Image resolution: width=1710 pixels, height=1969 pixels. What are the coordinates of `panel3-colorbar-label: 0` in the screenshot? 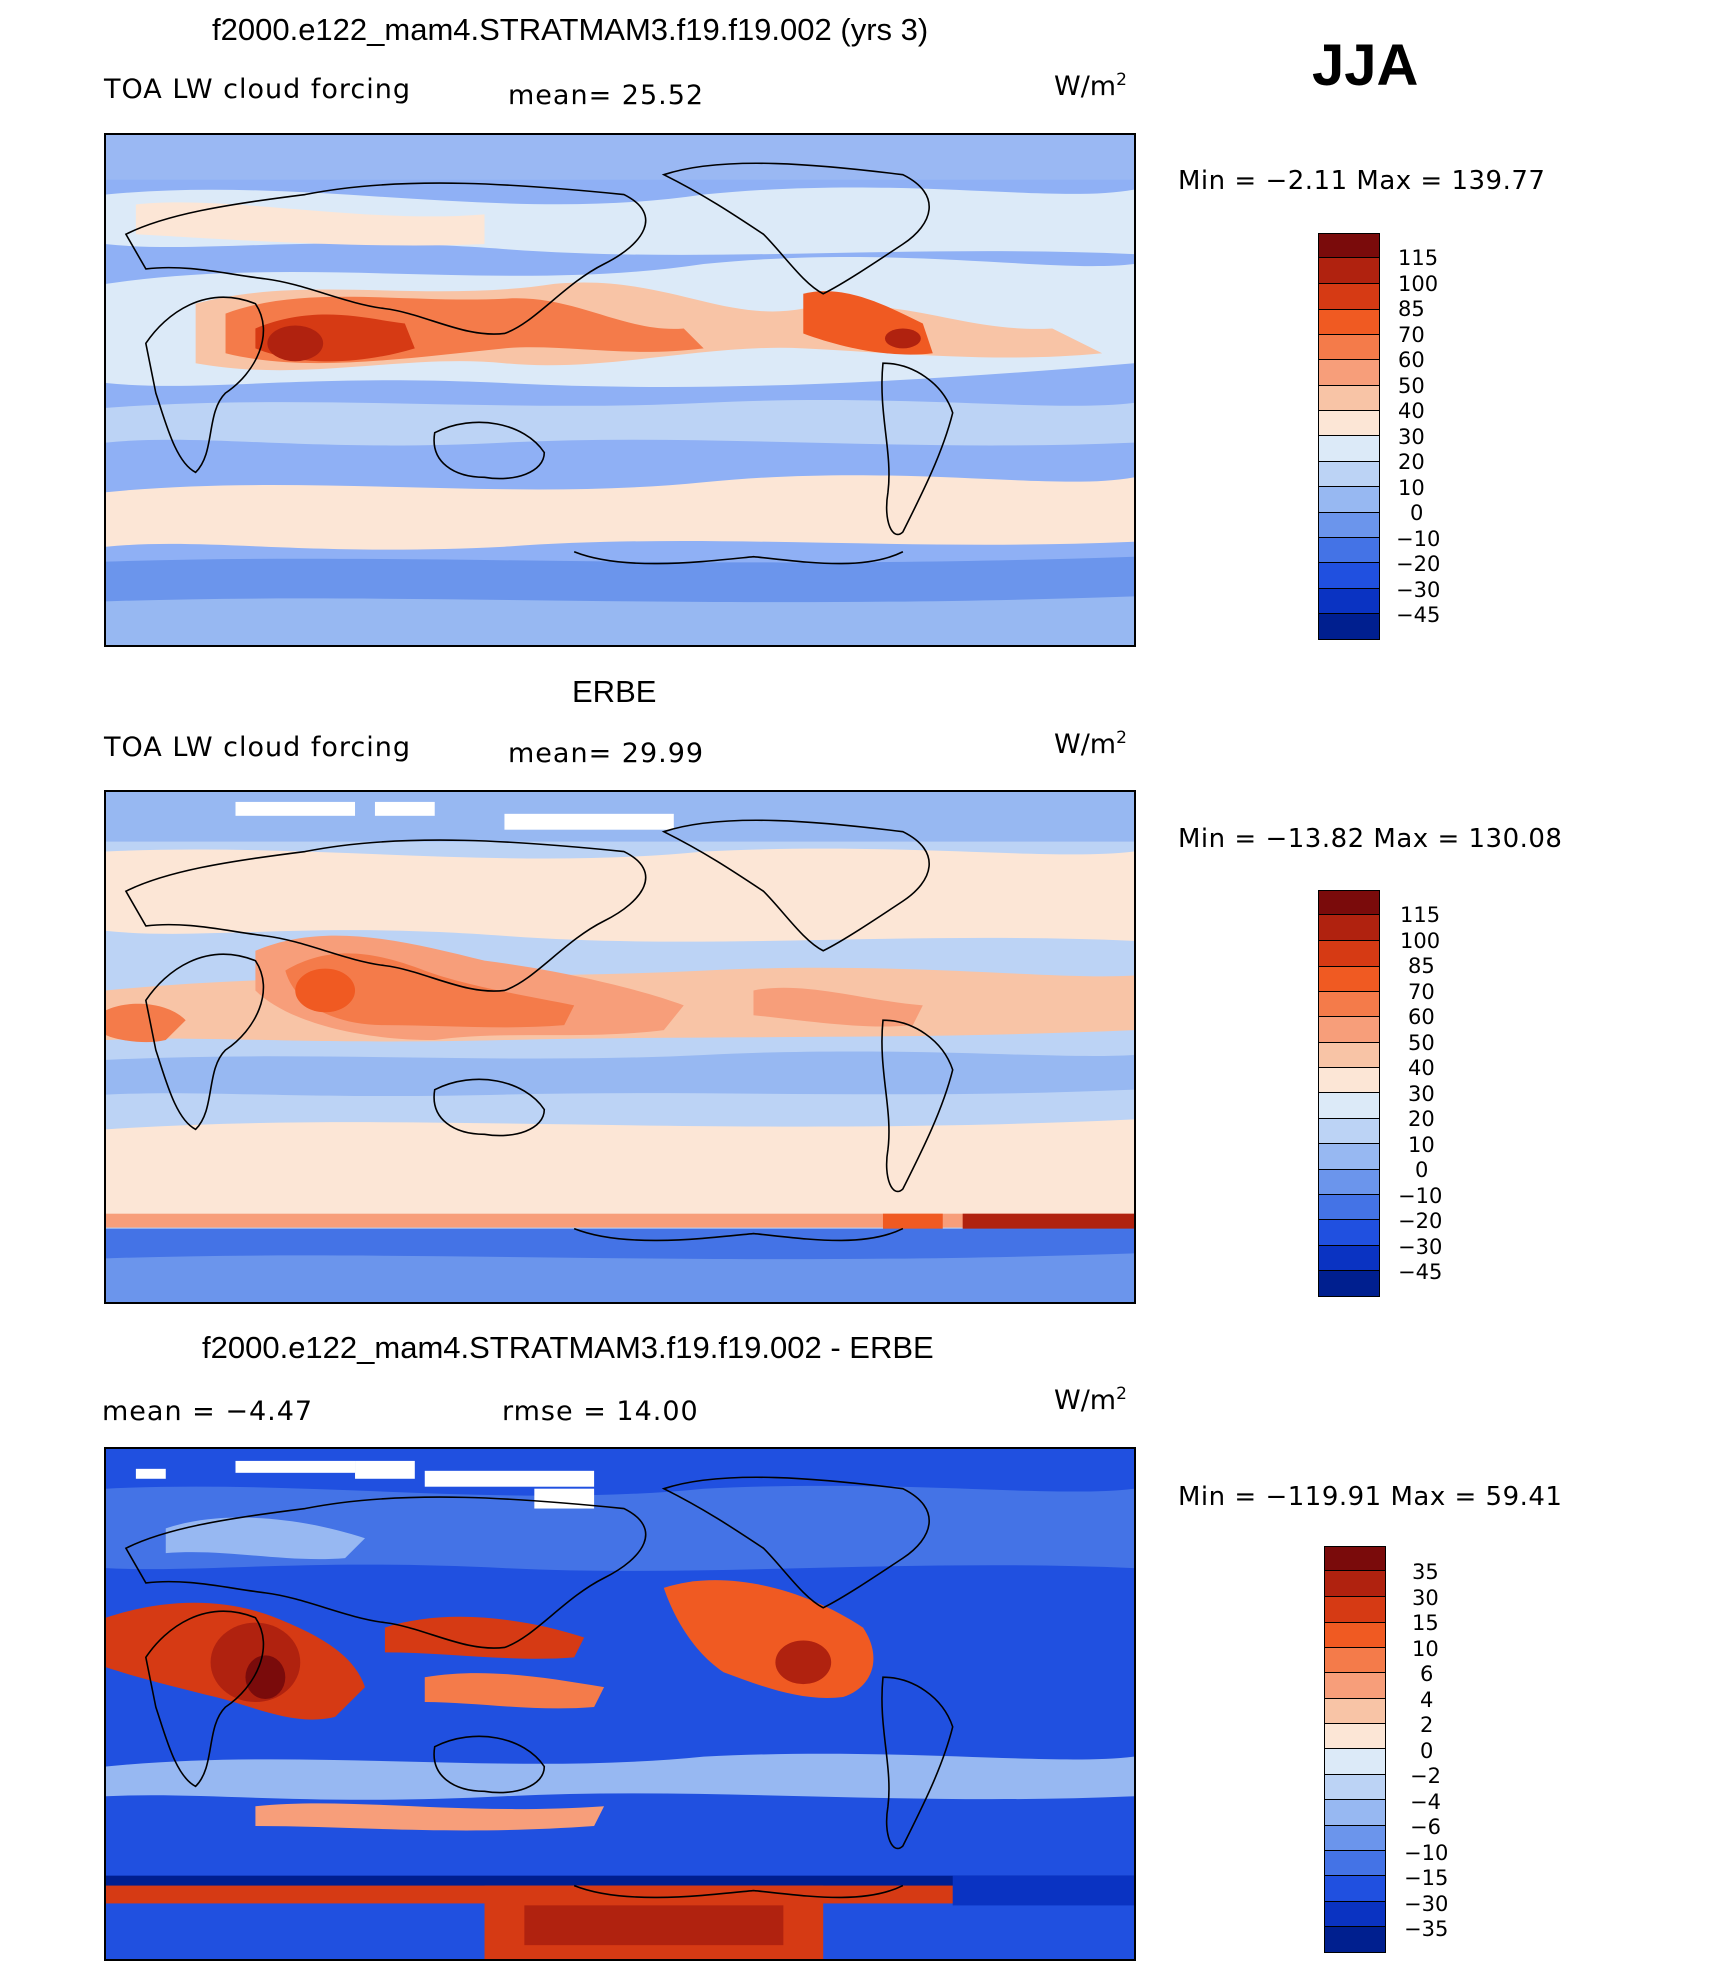 It's located at (1427, 1751).